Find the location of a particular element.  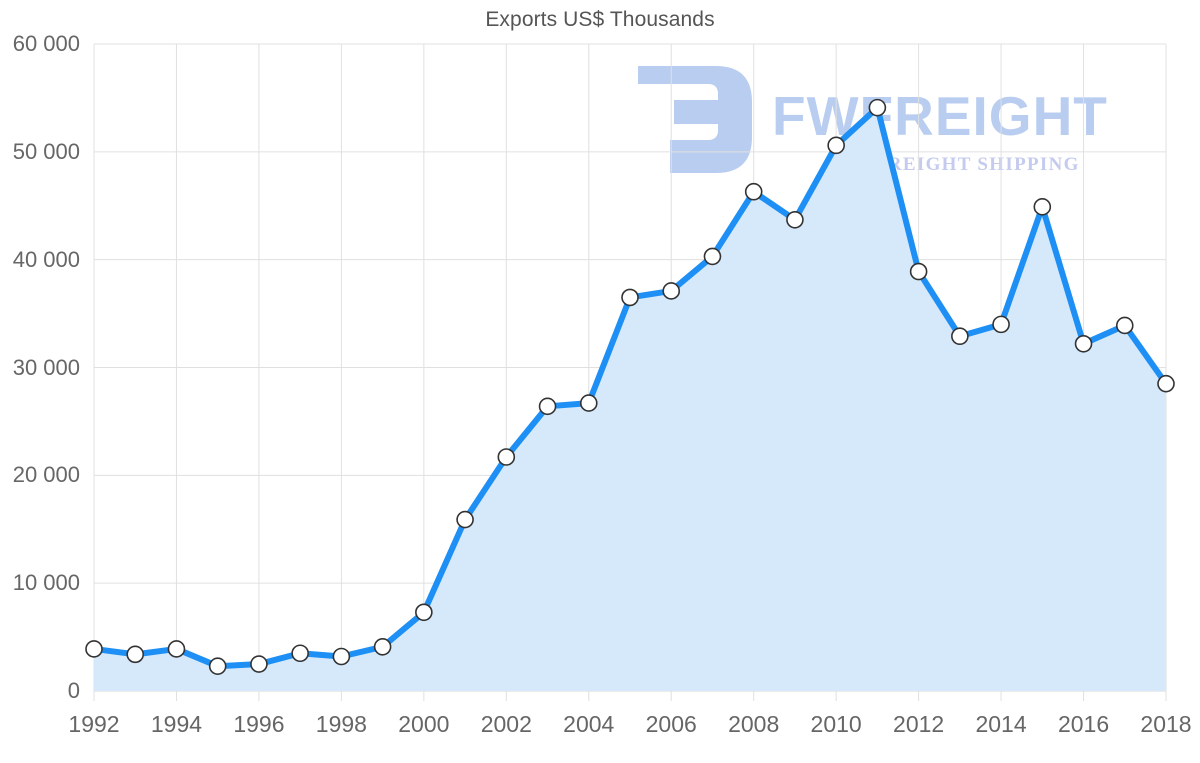

data-point-marker: 1996: 2500 is located at coordinates (259, 664).